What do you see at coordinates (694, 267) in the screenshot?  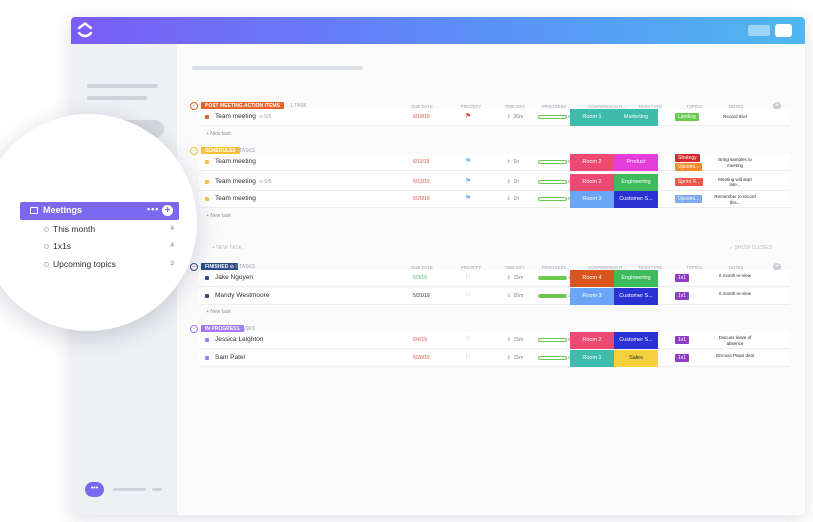 I see `column-header: TOPICS` at bounding box center [694, 267].